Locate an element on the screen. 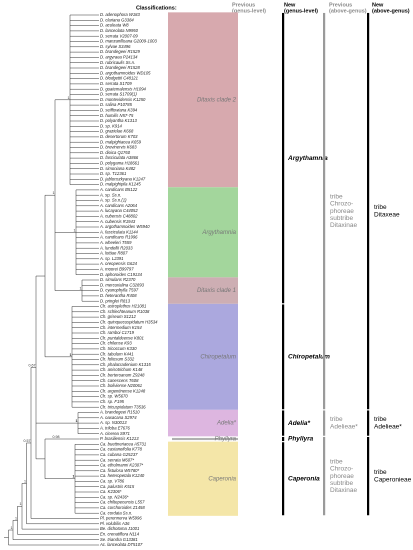 The width and height of the screenshot is (413, 550). leaf-label: A. moorei B99797 is located at coordinates (116, 269).